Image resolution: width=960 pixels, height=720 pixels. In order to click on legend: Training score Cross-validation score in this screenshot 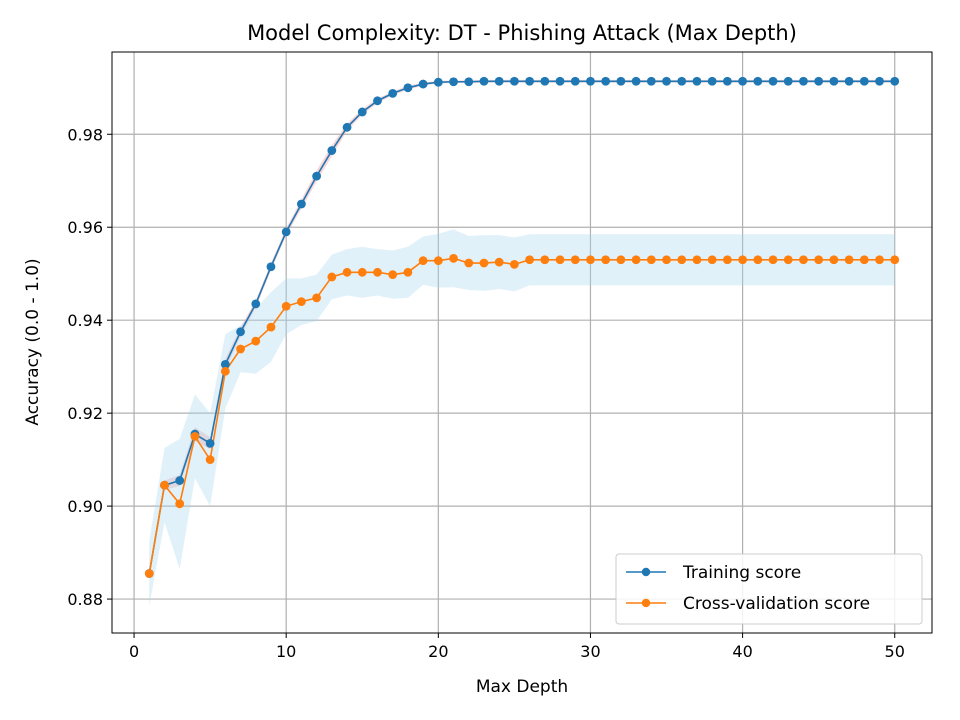, I will do `click(769, 589)`.